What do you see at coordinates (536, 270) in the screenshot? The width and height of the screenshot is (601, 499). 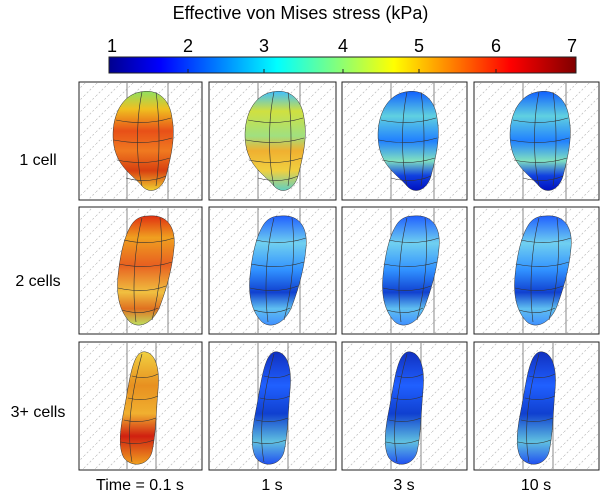 I see `panel-2cells-t10` at bounding box center [536, 270].